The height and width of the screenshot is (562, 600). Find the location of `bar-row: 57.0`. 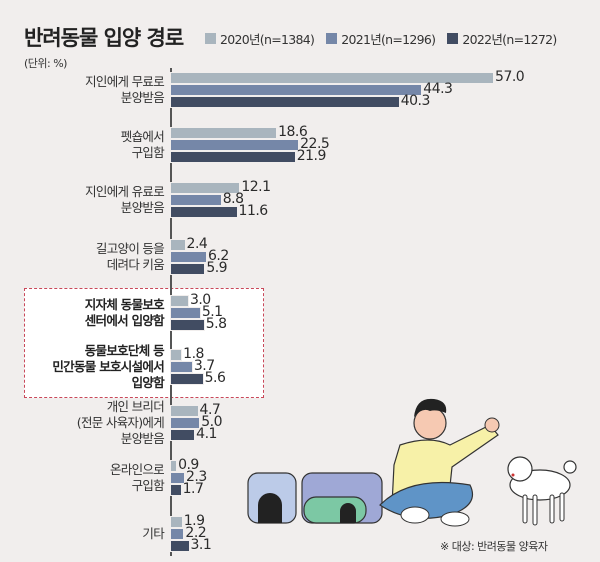

bar-row: 57.0 is located at coordinates (348, 77).